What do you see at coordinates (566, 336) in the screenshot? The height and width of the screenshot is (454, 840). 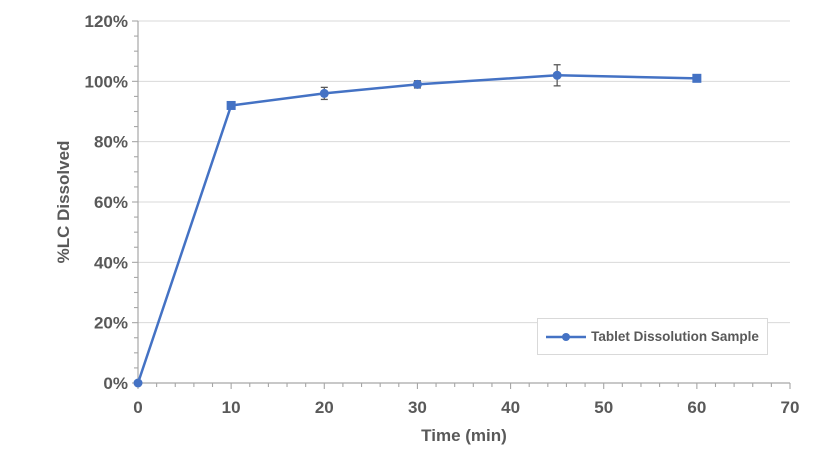 I see `legend-line-marker-icon` at bounding box center [566, 336].